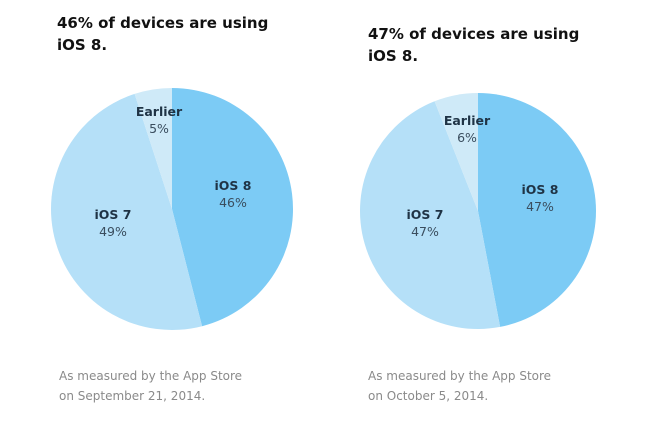  I want to click on slice-label-earlier: Earlier 5%, so click(159, 120).